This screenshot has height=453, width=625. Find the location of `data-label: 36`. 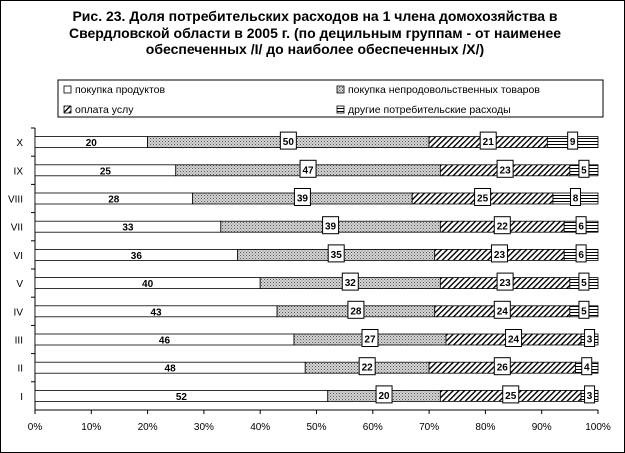

data-label: 36 is located at coordinates (137, 256).